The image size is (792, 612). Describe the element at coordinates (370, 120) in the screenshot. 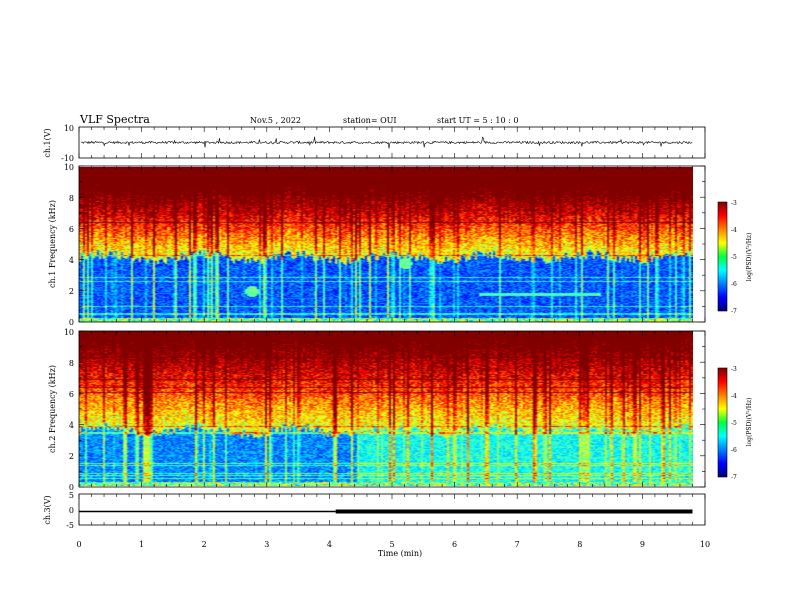

I see `header-station: station= OUI` at that location.